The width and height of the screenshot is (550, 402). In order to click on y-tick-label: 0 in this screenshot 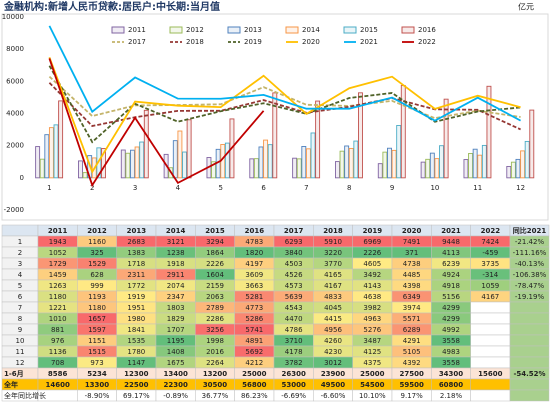, I will do `click(22, 178)`.